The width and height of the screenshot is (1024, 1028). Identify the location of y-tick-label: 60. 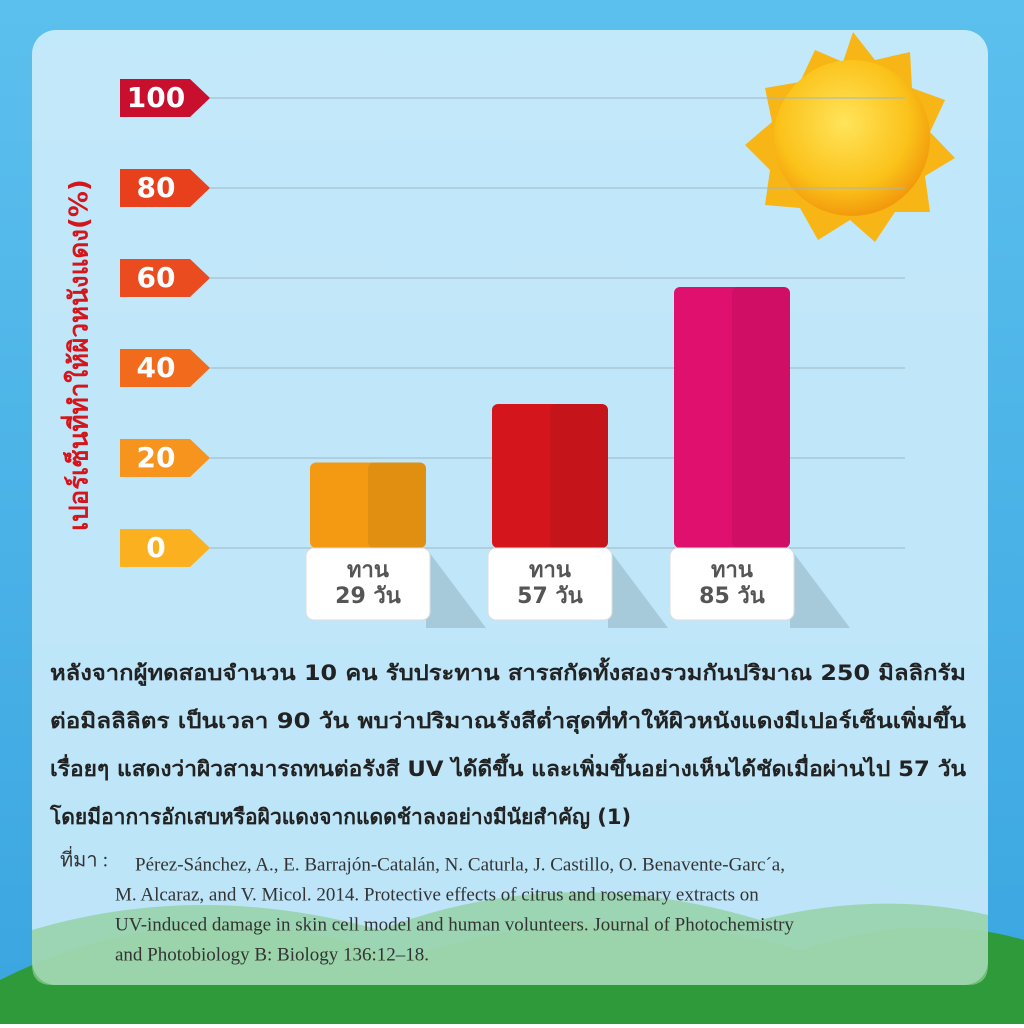
(156, 277).